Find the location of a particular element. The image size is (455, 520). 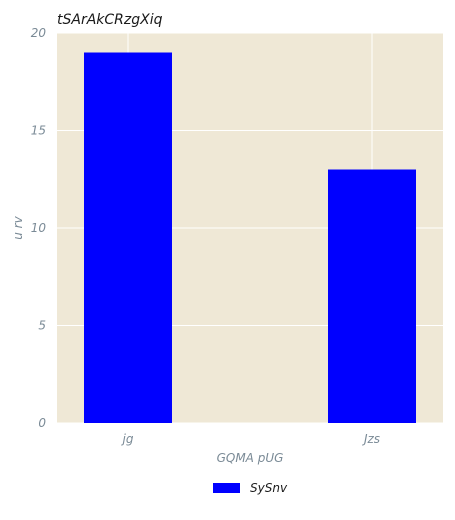

y-tick-label: 0 is located at coordinates (42, 423).